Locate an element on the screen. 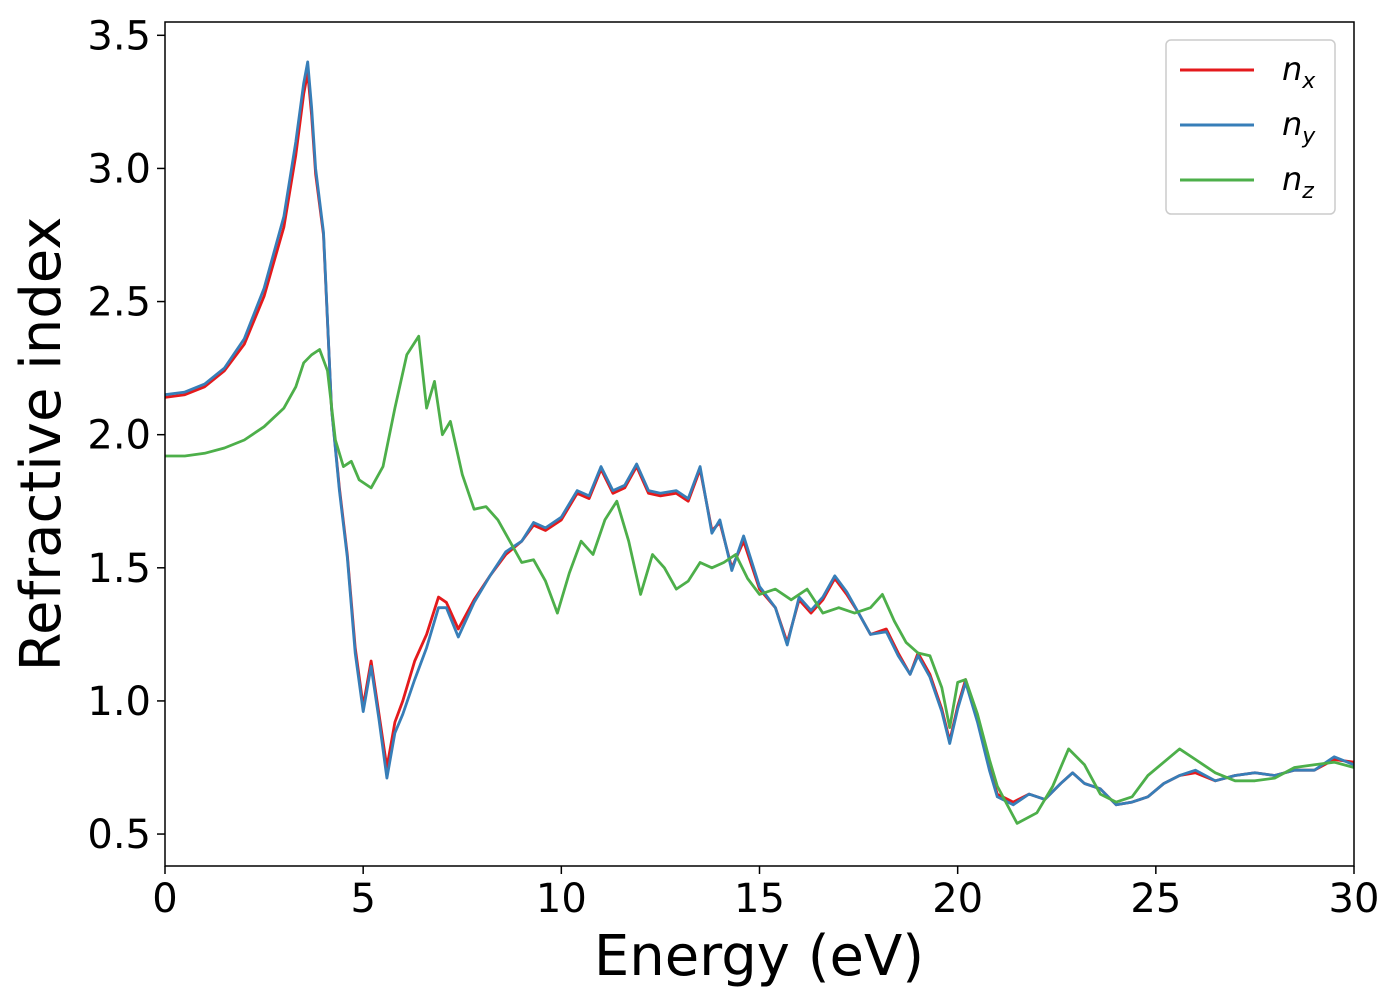 This screenshot has height=1000, width=1400. x-tick-label: 15 is located at coordinates (759, 899).